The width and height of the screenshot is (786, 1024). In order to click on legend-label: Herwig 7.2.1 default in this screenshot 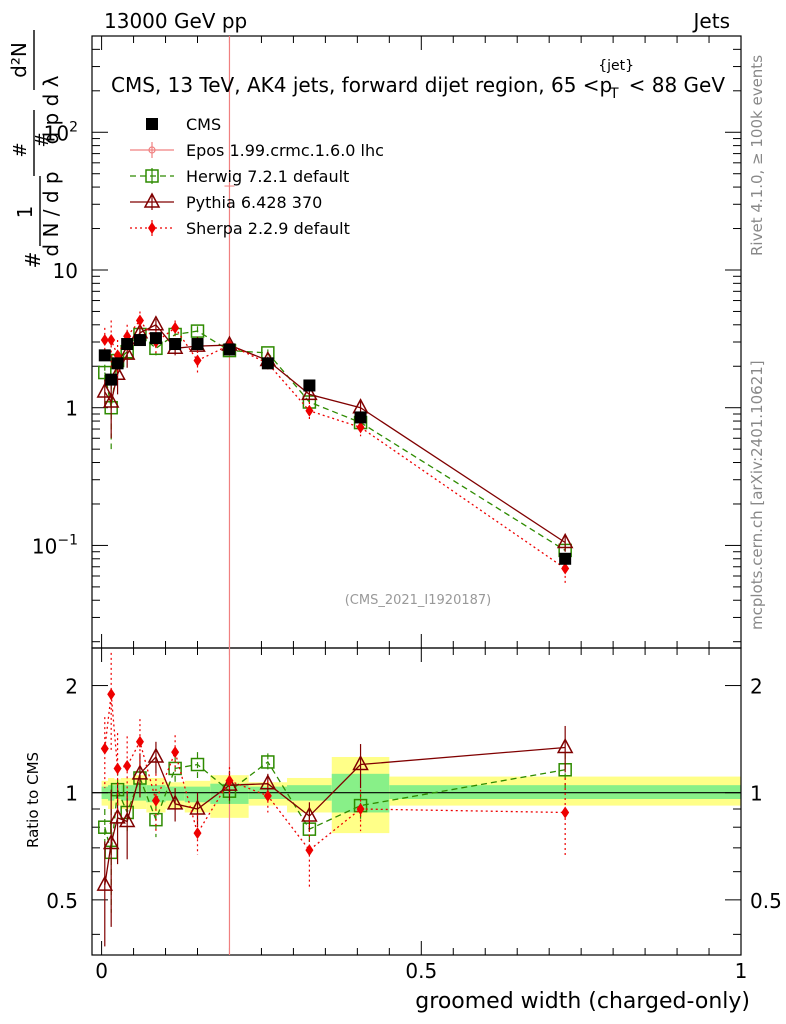, I will do `click(267, 176)`.